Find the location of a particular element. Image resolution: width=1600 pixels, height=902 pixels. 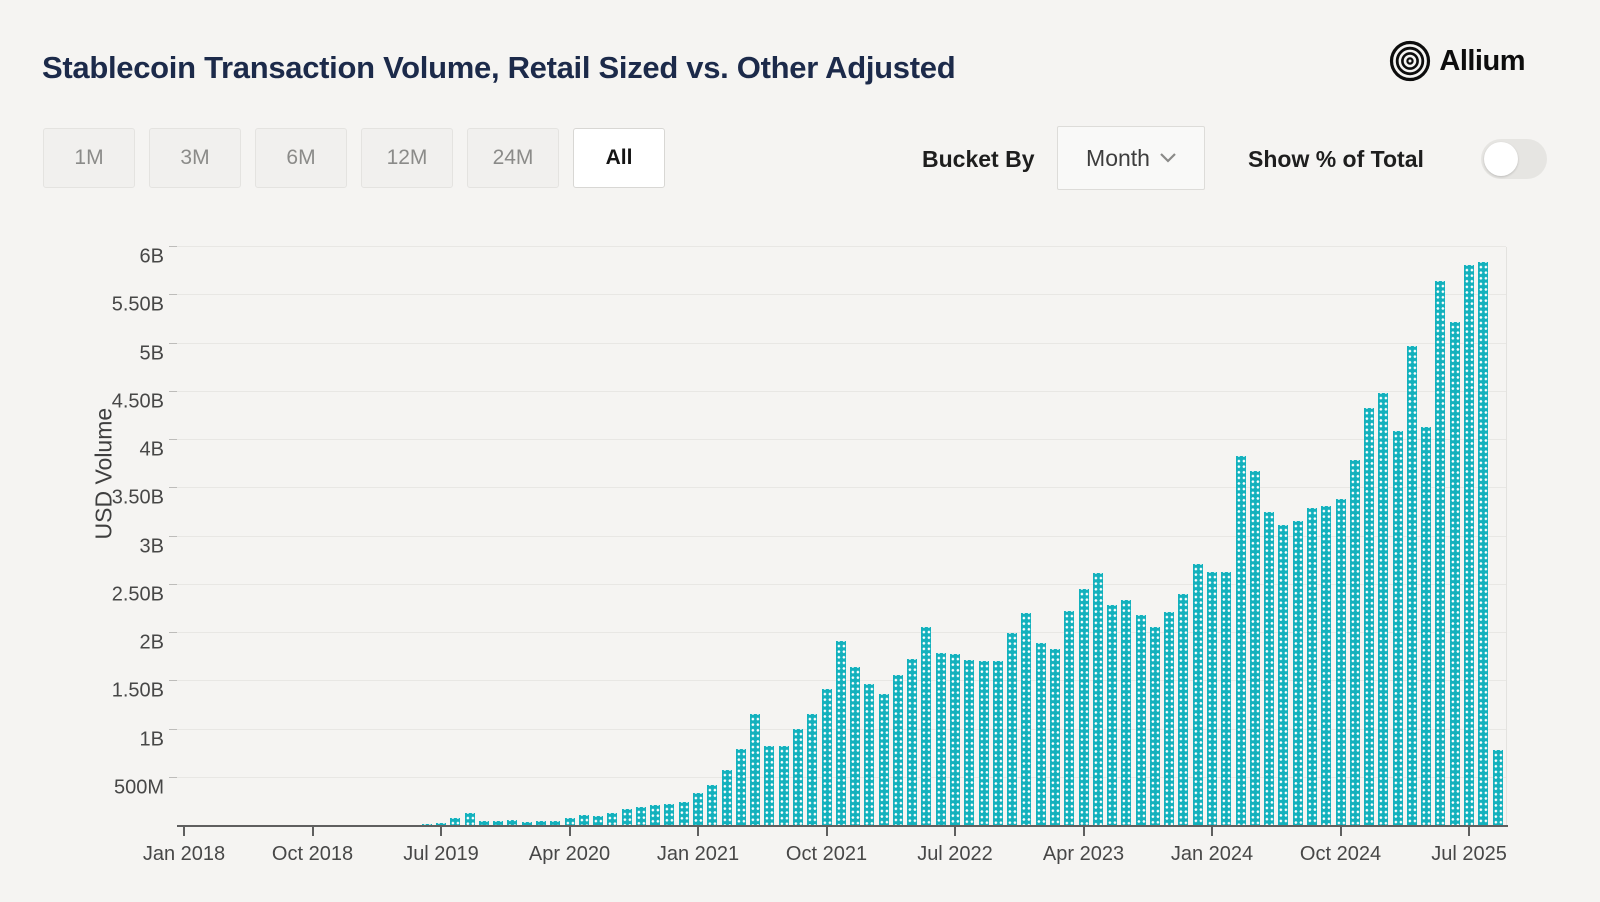

bar-sep-2025 is located at coordinates (1497, 787).